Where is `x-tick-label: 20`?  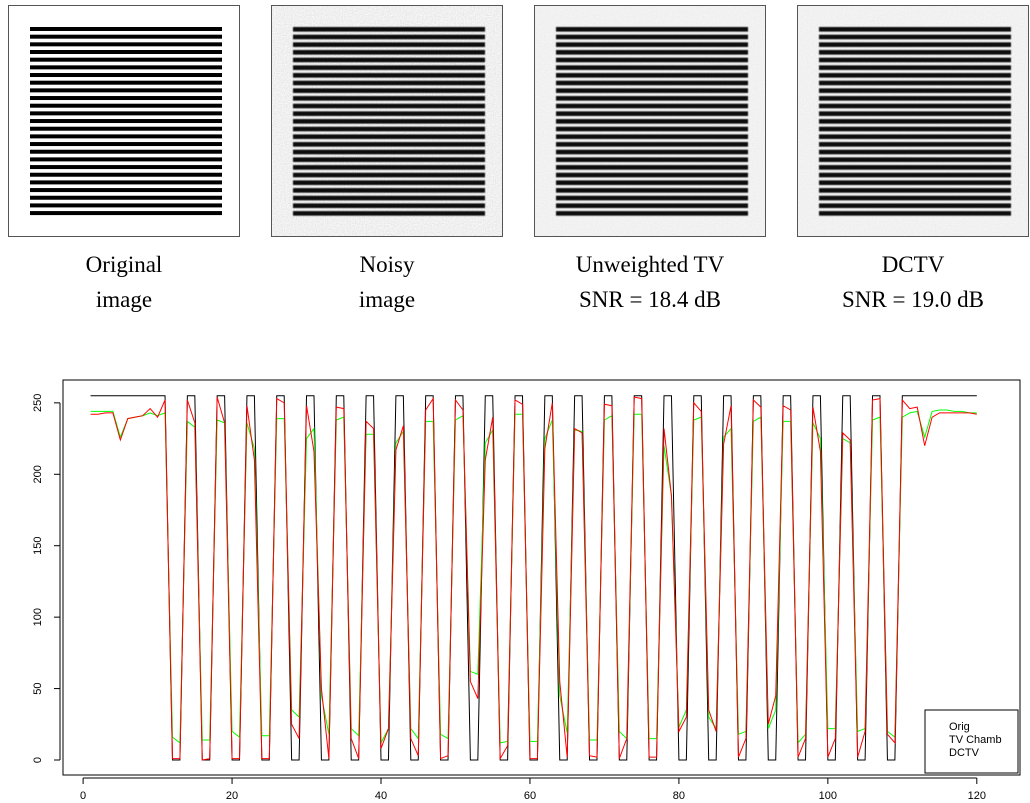
x-tick-label: 20 is located at coordinates (232, 796).